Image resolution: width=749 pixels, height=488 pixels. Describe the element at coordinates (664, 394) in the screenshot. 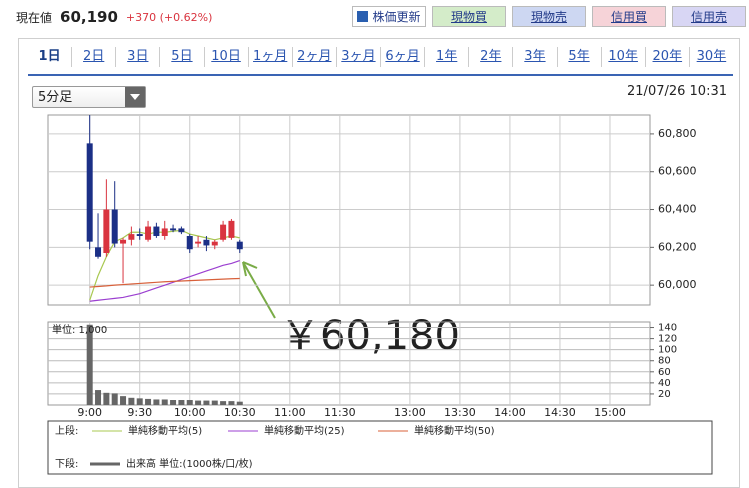

I see `y-tick-label: 20` at that location.